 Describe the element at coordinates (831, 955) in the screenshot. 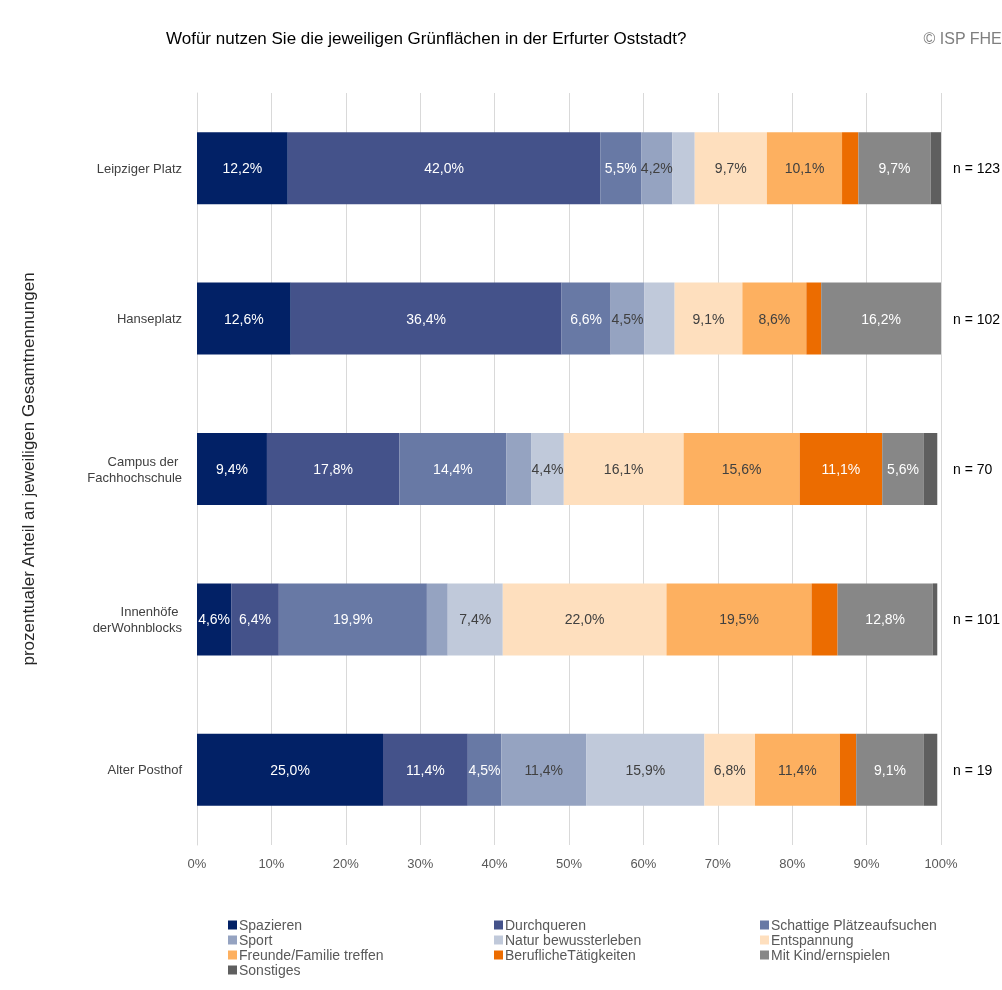

I see `legend-label: Mit Kind/ernspielen` at that location.